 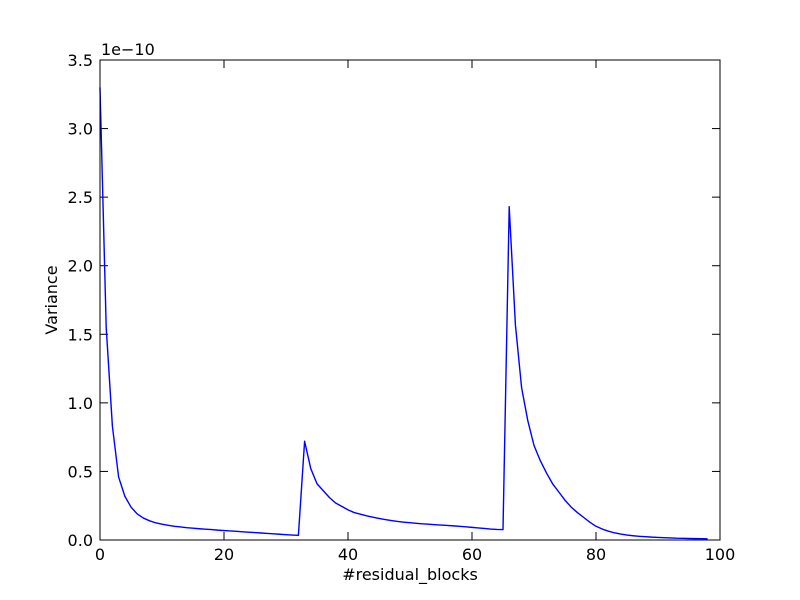 What do you see at coordinates (80, 266) in the screenshot?
I see `y-tick-label: 2.0` at bounding box center [80, 266].